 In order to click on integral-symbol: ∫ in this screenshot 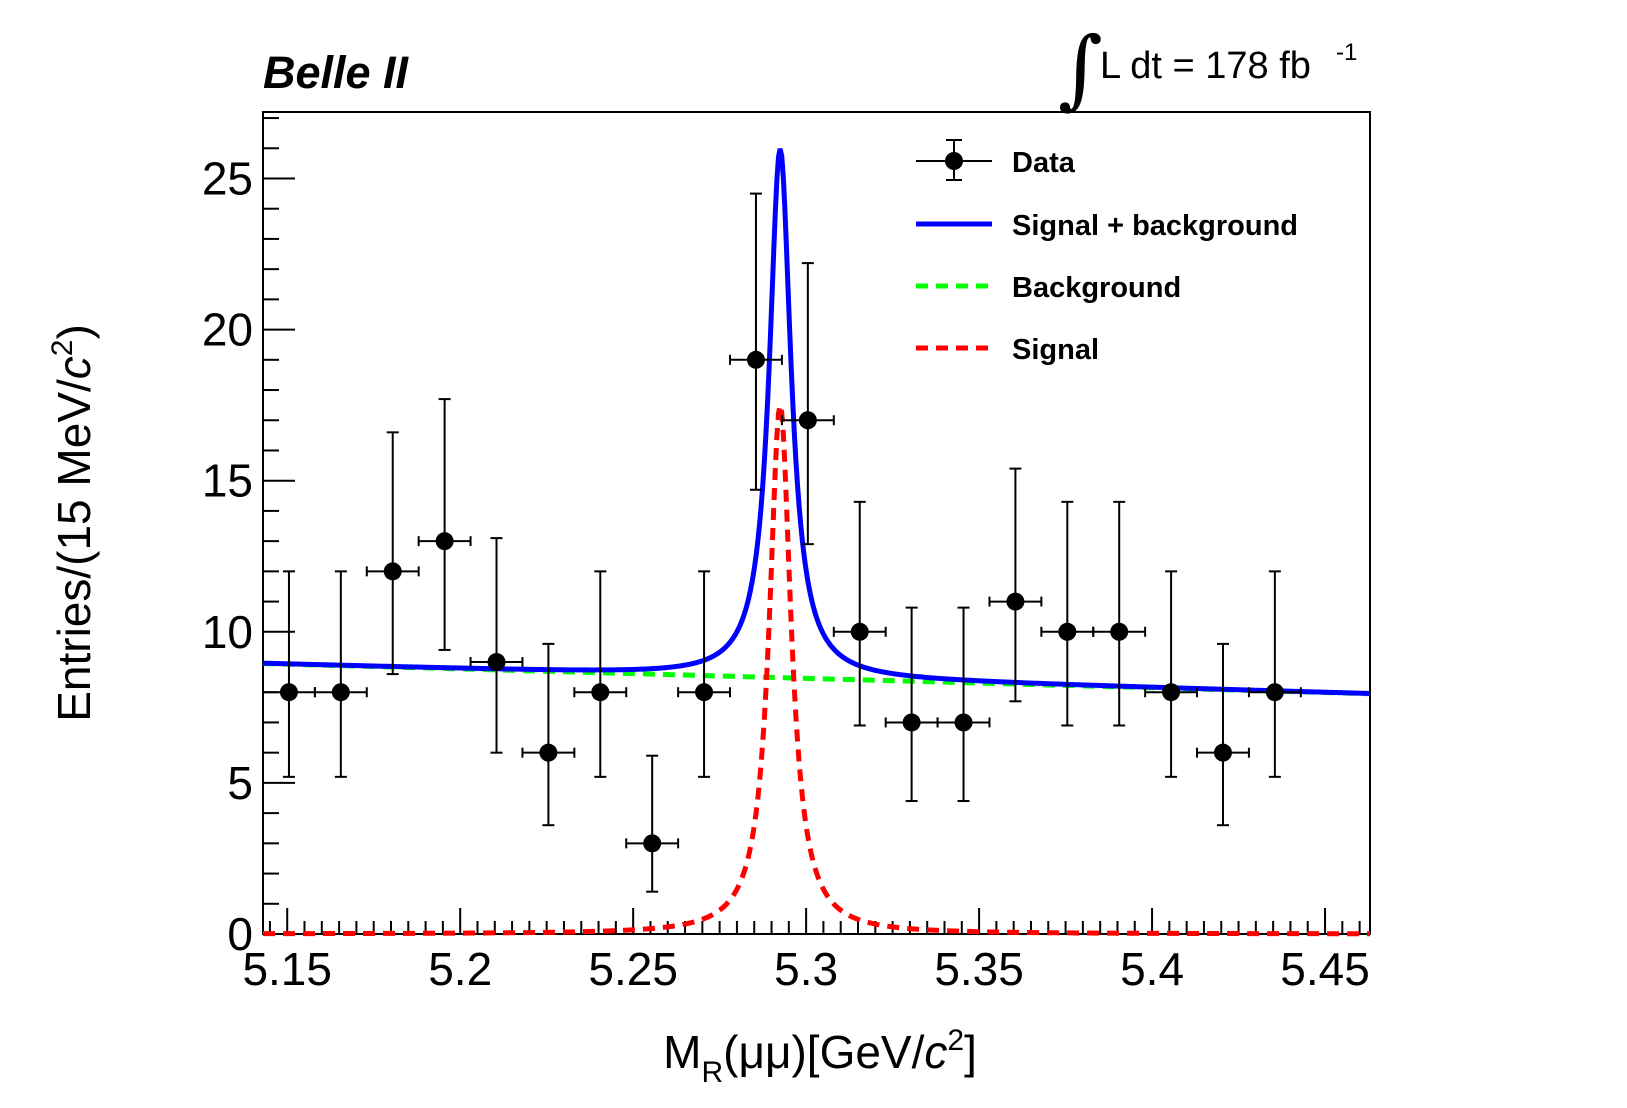, I will do `click(1080, 69)`.